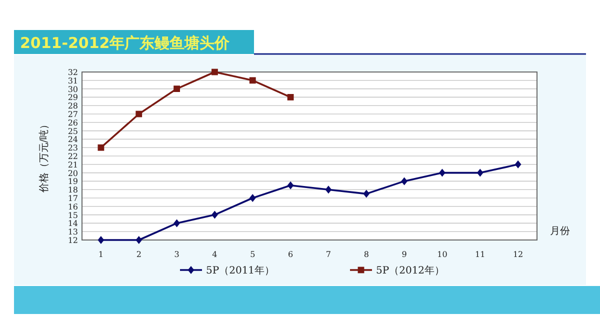 This screenshot has width=600, height=324. Describe the element at coordinates (442, 254) in the screenshot. I see `x-tick-label: 10` at that location.